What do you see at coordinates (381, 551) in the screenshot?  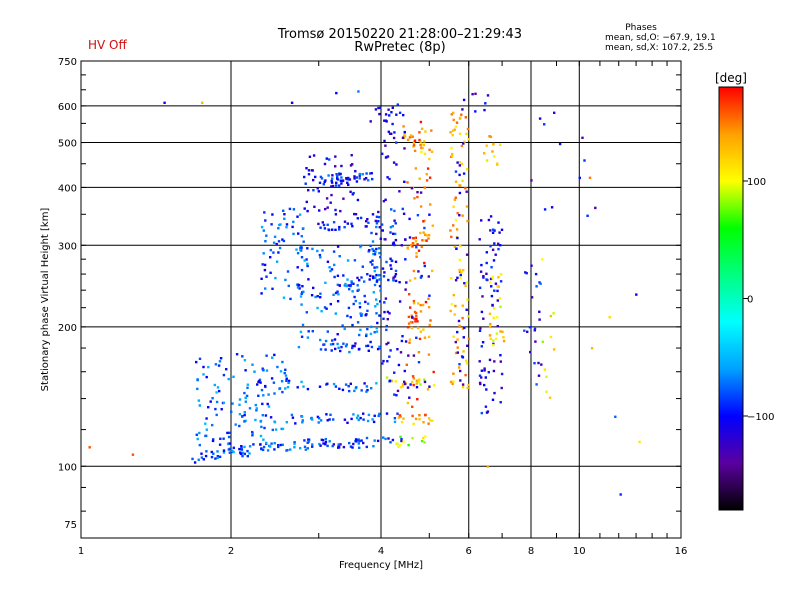 I see `x-tick-label: 4` at bounding box center [381, 551].